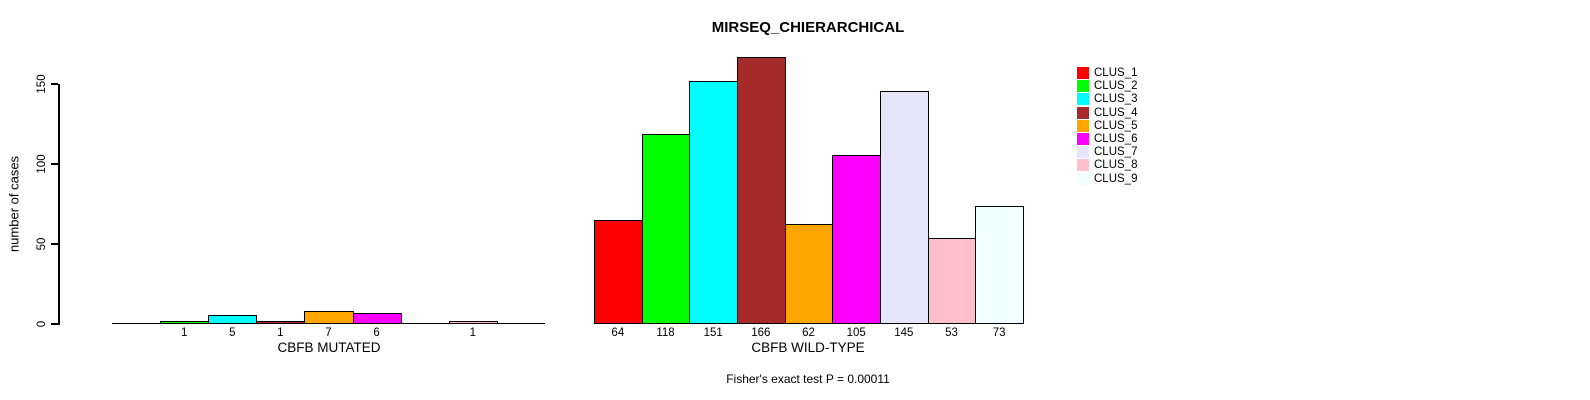 Image resolution: width=1590 pixels, height=400 pixels. Describe the element at coordinates (328, 333) in the screenshot. I see `bar-count-label: 7` at that location.